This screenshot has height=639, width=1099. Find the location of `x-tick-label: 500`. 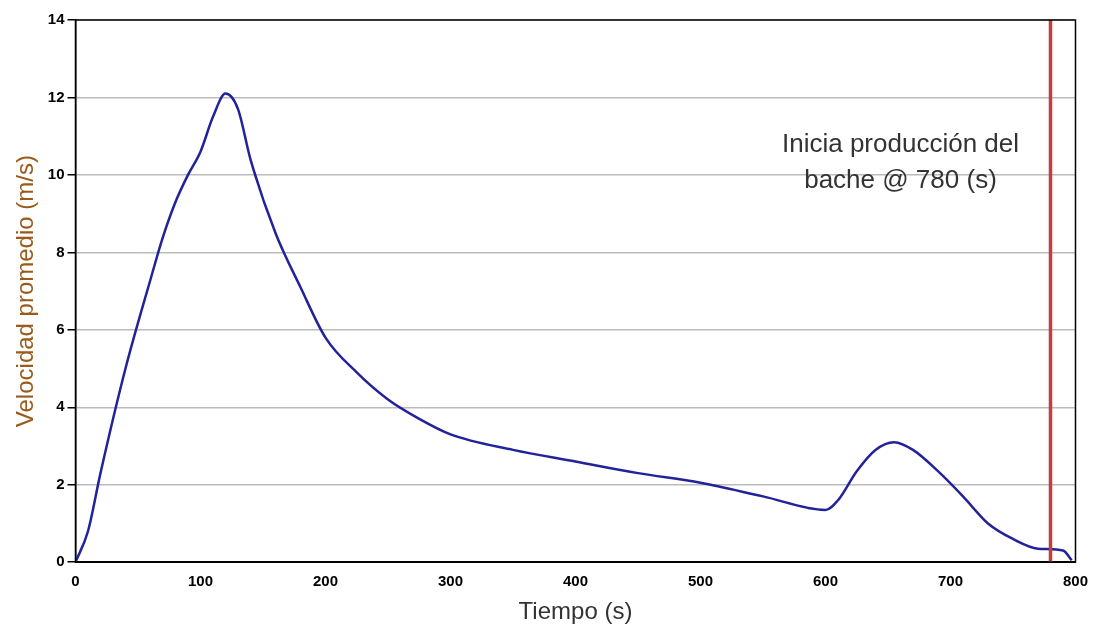

x-tick-label: 500 is located at coordinates (700, 581).